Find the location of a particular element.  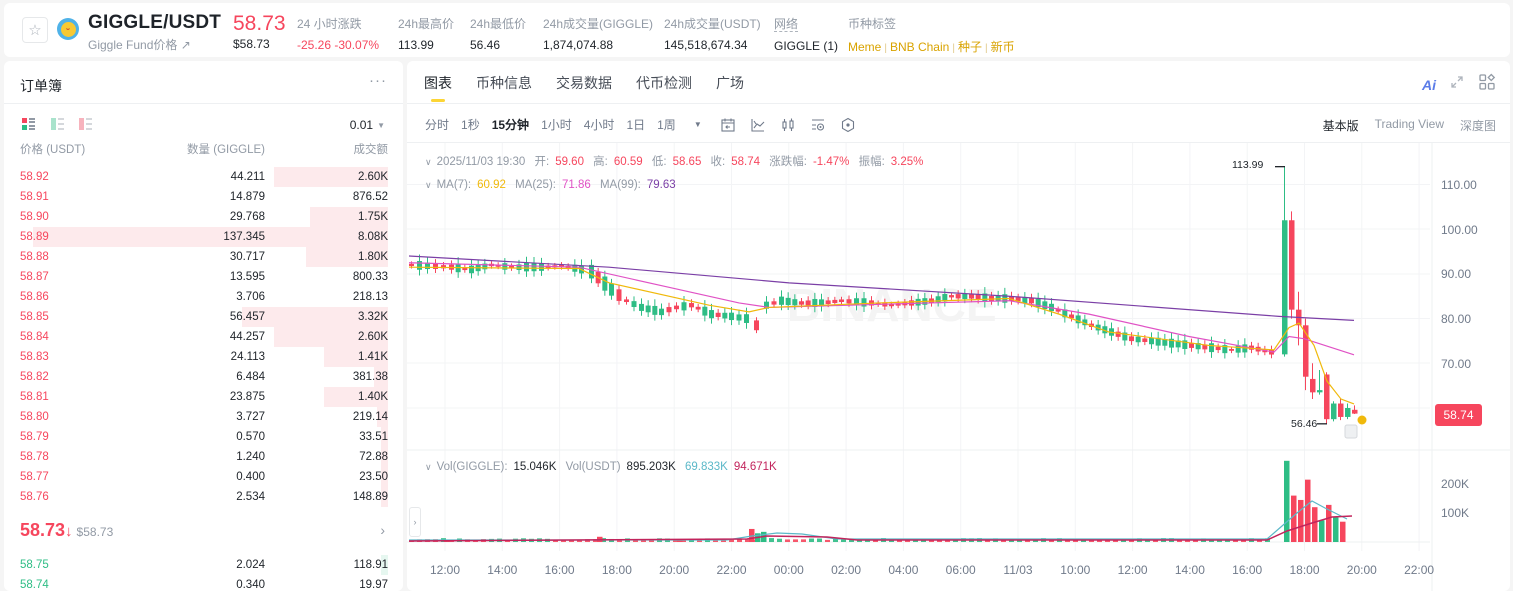

star-icon: ☆ is located at coordinates (35, 30).